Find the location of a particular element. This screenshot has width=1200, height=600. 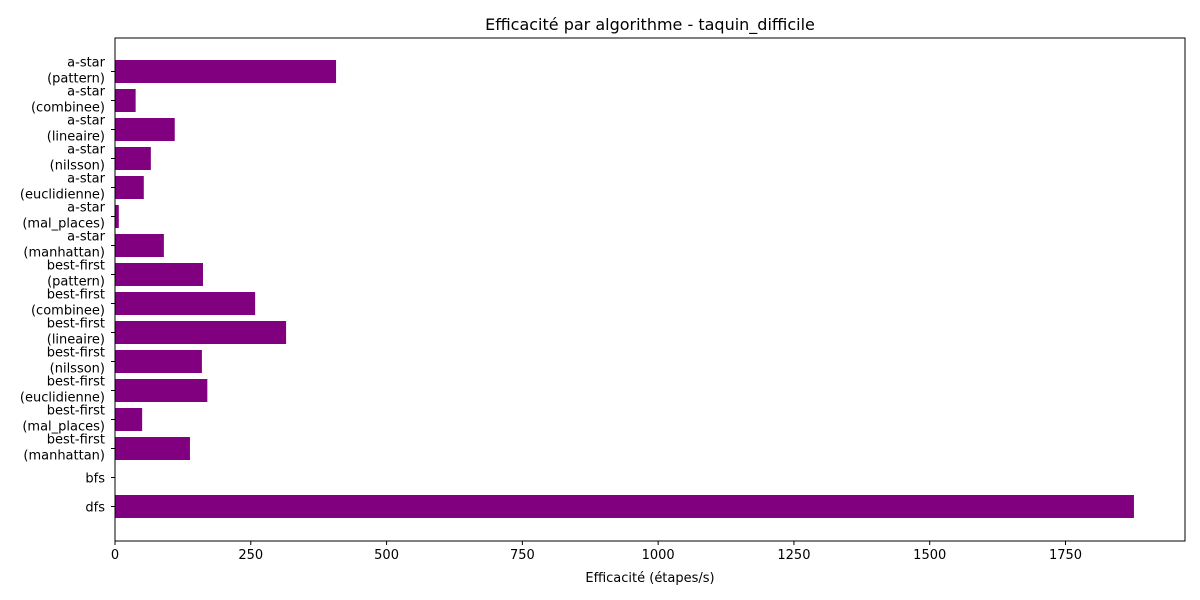

y-tick-label: best-first (pattern) is located at coordinates (76, 274).